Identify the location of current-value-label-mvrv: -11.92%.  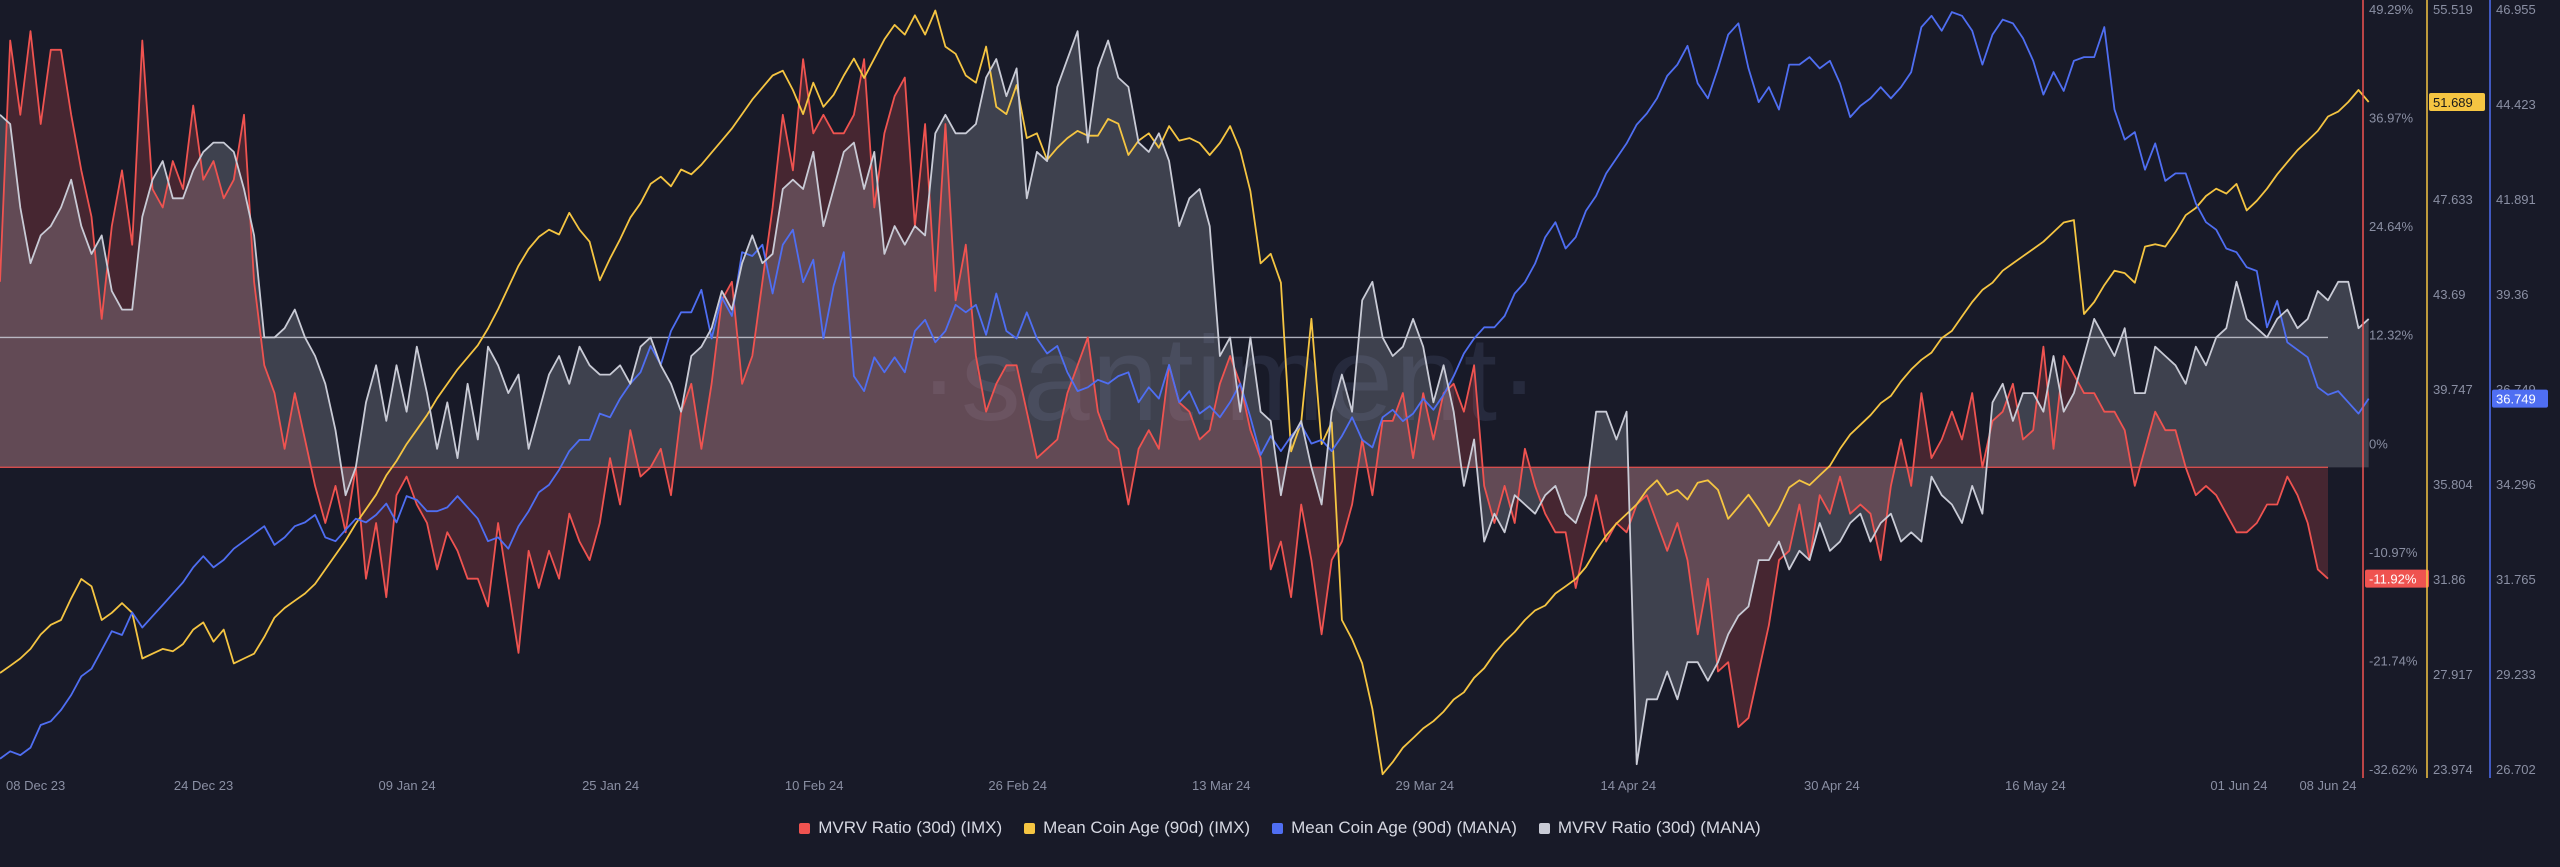
(2393, 579).